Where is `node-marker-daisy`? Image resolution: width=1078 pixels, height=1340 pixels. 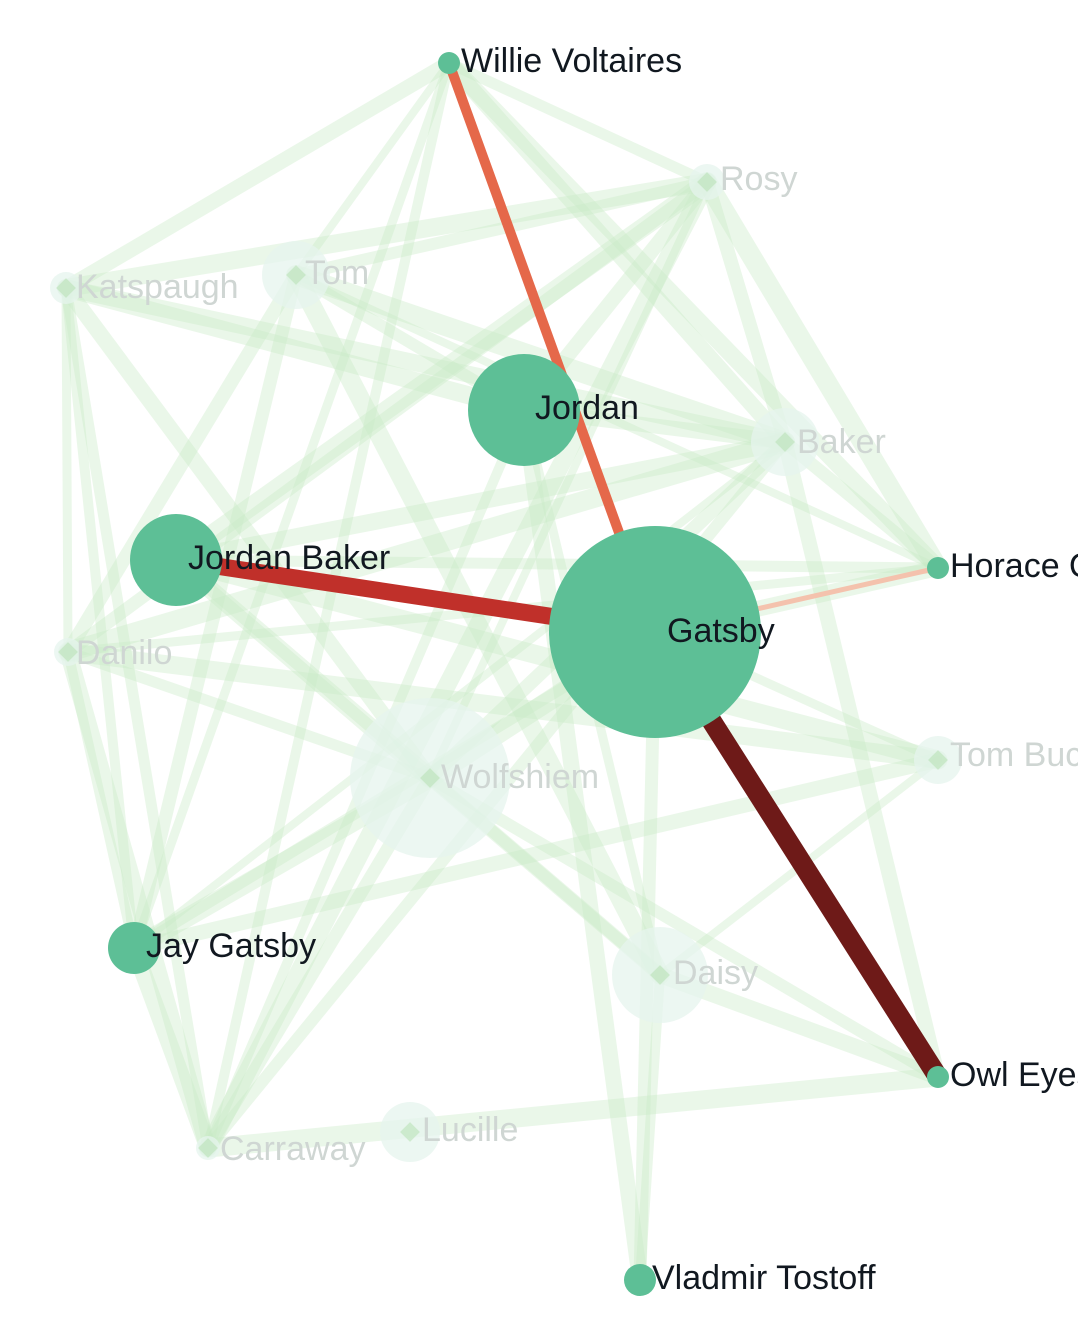 node-marker-daisy is located at coordinates (660, 975).